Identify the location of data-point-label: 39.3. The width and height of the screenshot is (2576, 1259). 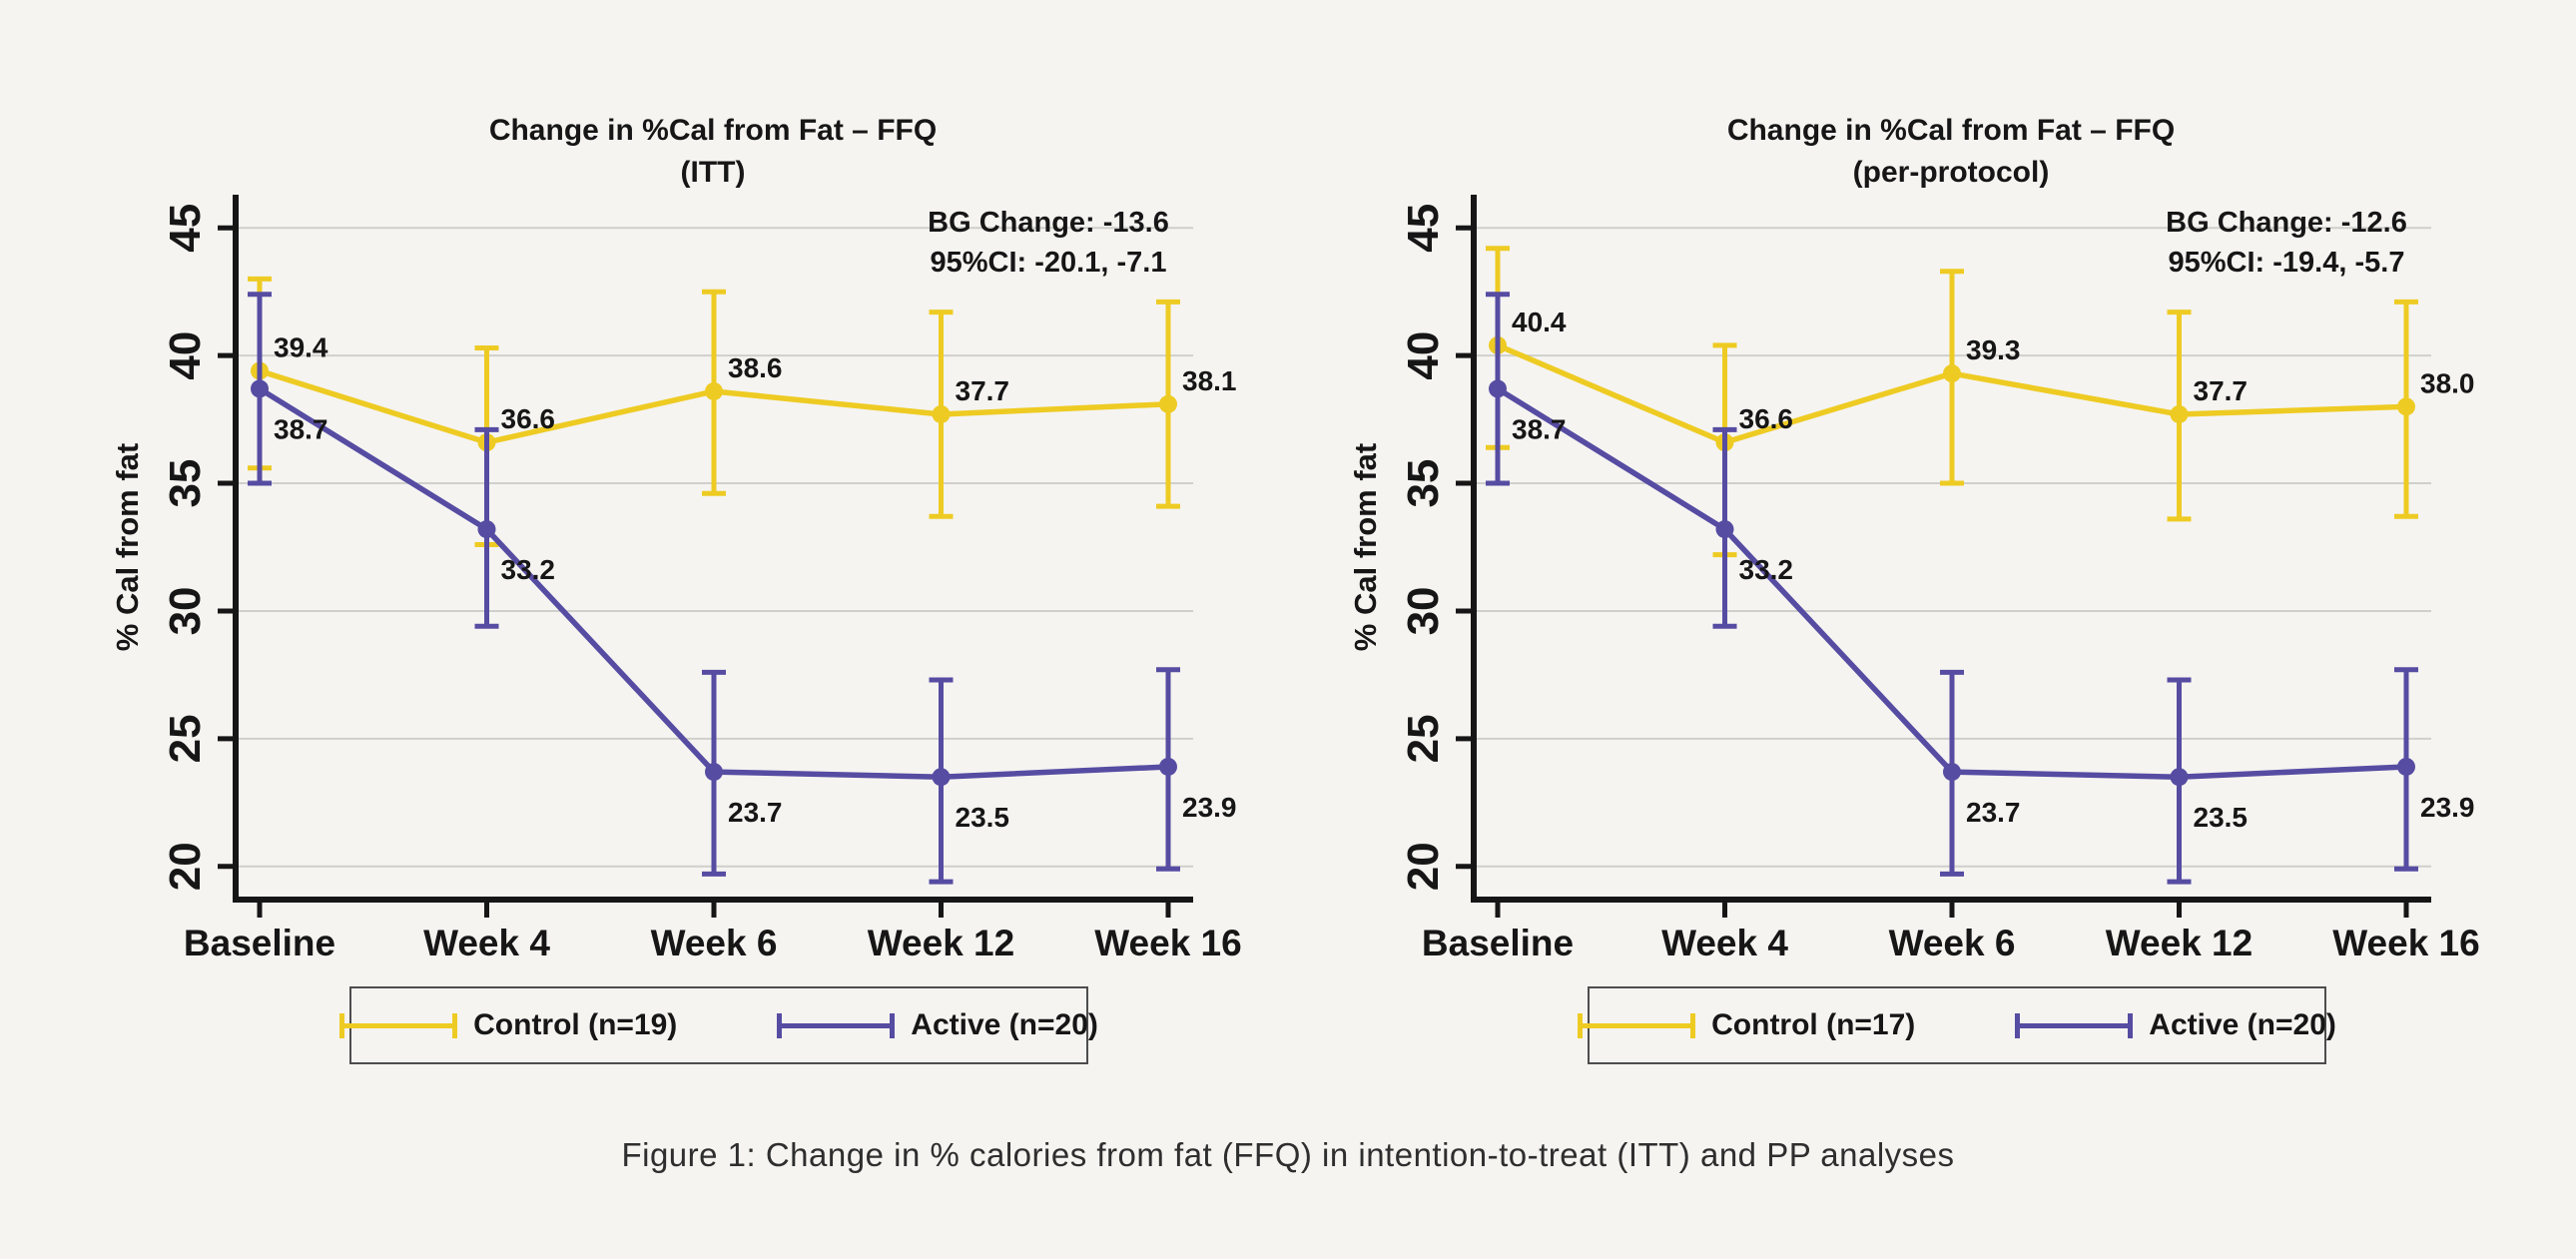
(1993, 349).